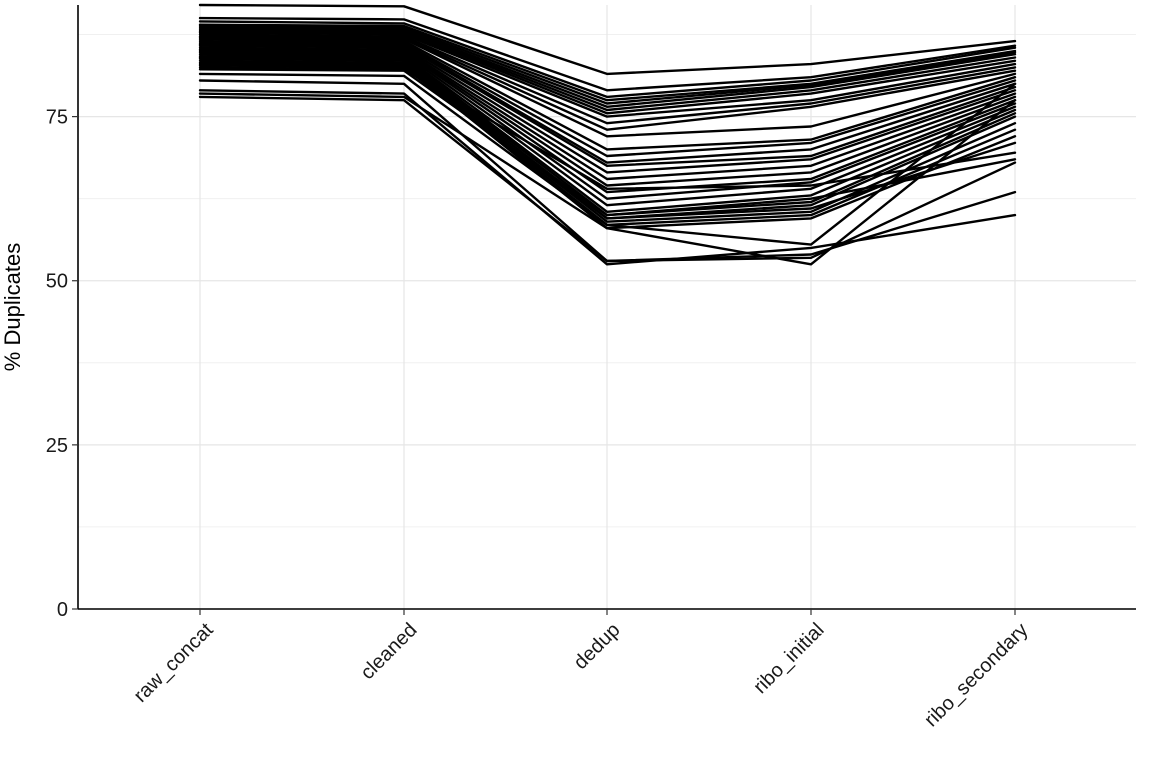  Describe the element at coordinates (62, 364) in the screenshot. I see `y-axis-ticks: 0 25 50 75` at that location.